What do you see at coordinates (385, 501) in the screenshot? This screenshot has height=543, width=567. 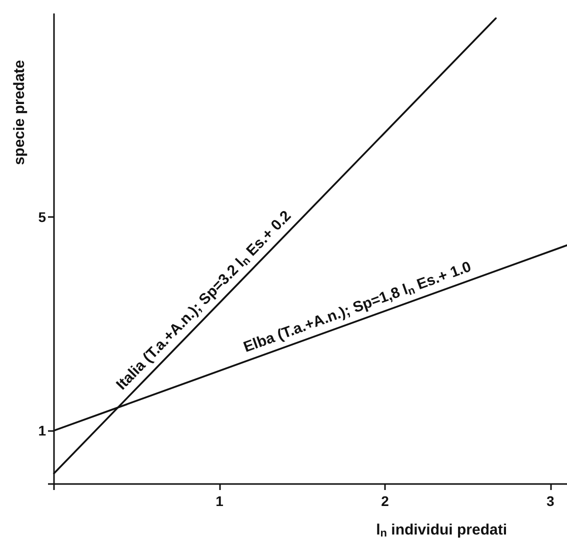 I see `x-tick-label: 2` at bounding box center [385, 501].